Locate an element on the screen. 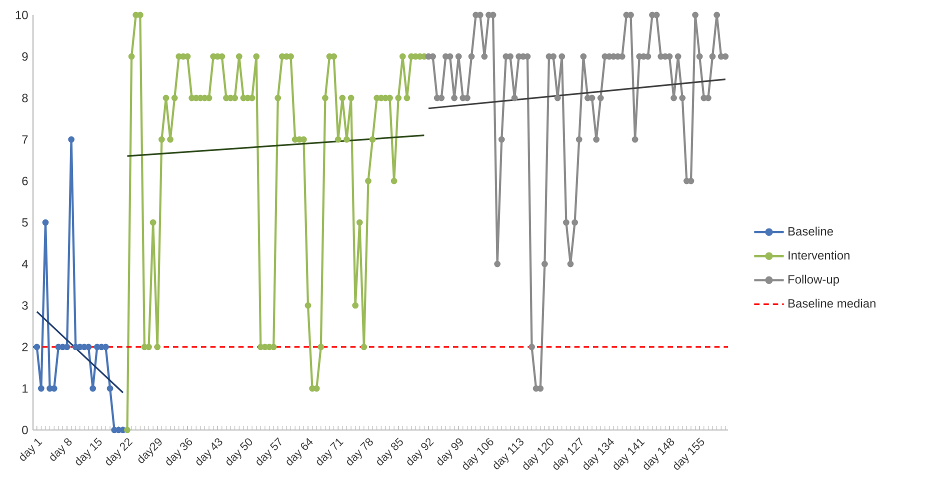 The width and height of the screenshot is (938, 488). x-tick-label: day 50 is located at coordinates (239, 452).